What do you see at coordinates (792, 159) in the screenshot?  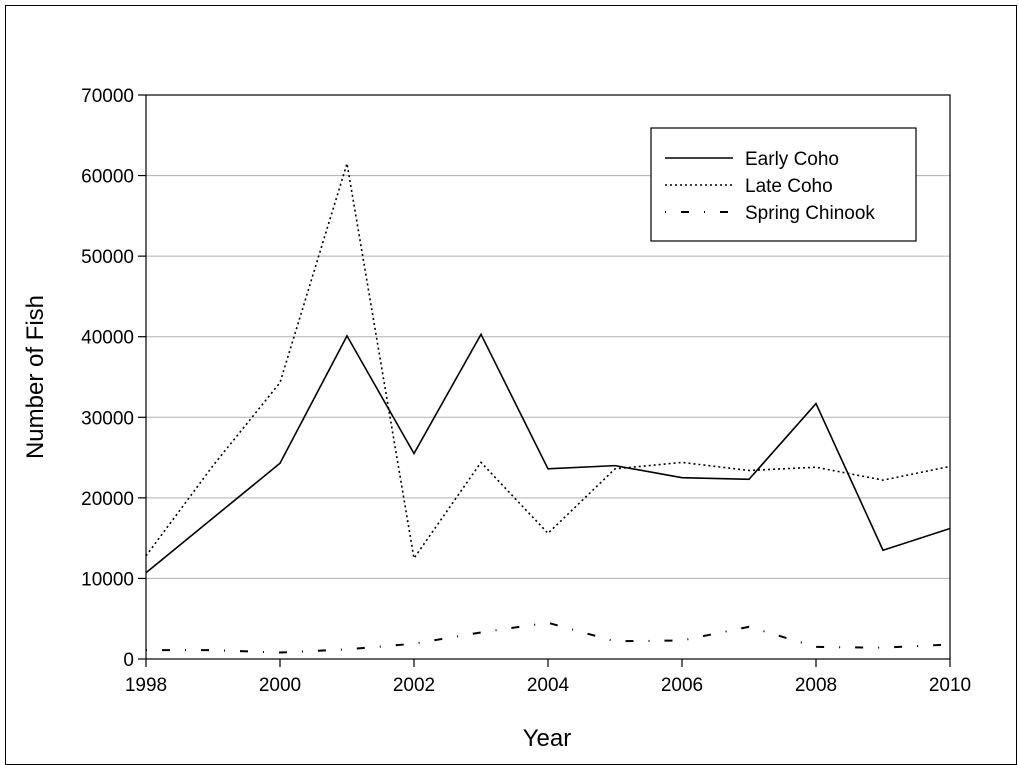 I see `legend-label: Early Coho` at bounding box center [792, 159].